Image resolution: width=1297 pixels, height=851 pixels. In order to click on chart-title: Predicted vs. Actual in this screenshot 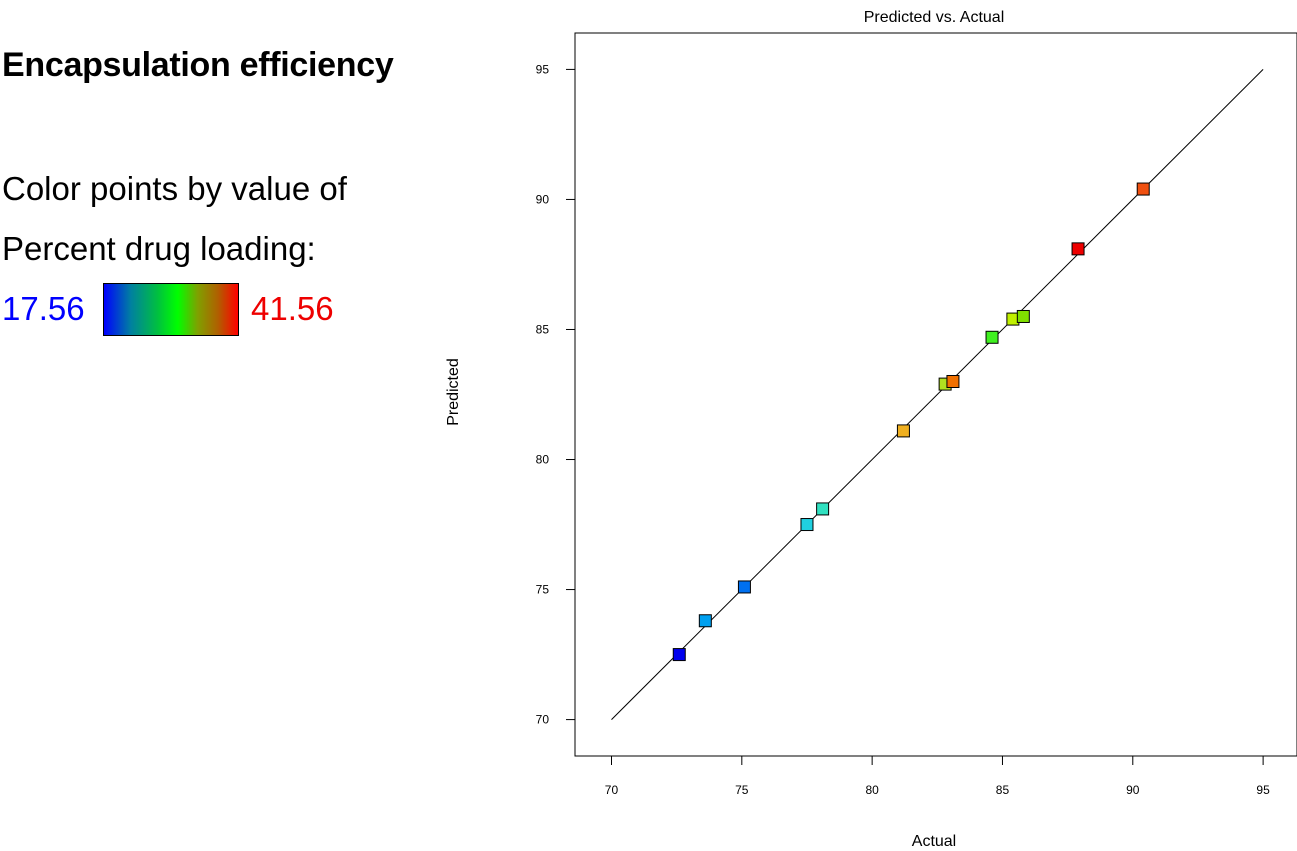, I will do `click(934, 17)`.